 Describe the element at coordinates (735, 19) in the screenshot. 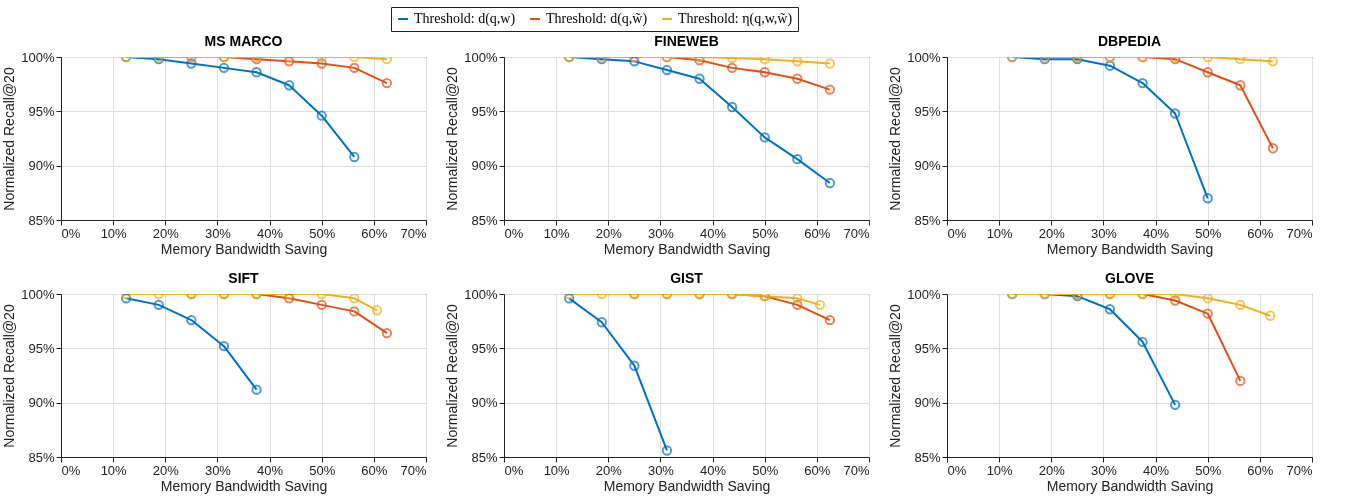

I see `legend-label: Threshold: η(q,w,w̃)` at that location.